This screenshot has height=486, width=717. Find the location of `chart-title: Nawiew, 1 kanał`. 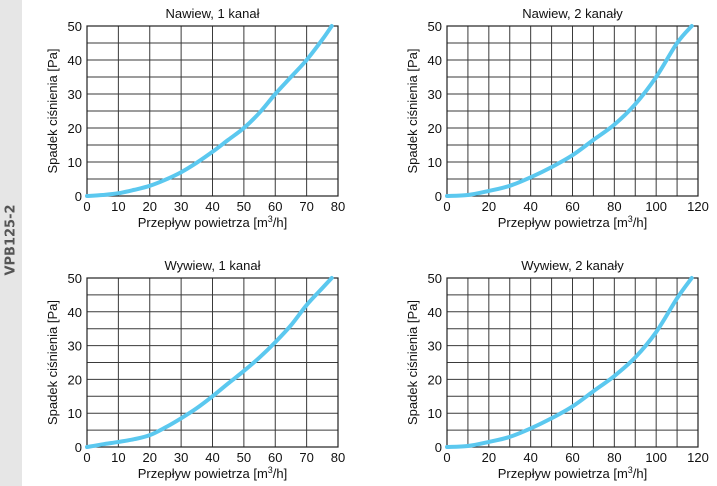

chart-title: Nawiew, 1 kanał is located at coordinates (213, 13).